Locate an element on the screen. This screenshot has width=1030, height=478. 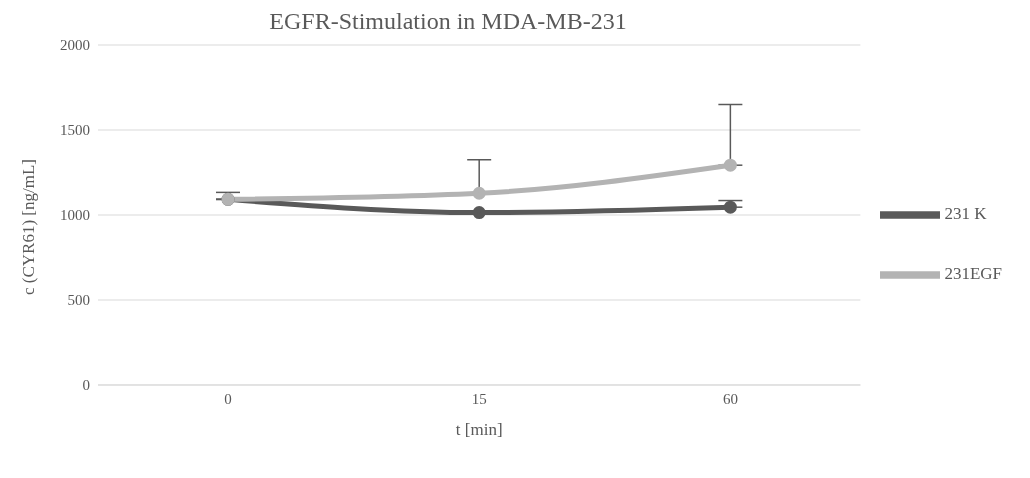
y-tick-label: 0 is located at coordinates (86, 385).